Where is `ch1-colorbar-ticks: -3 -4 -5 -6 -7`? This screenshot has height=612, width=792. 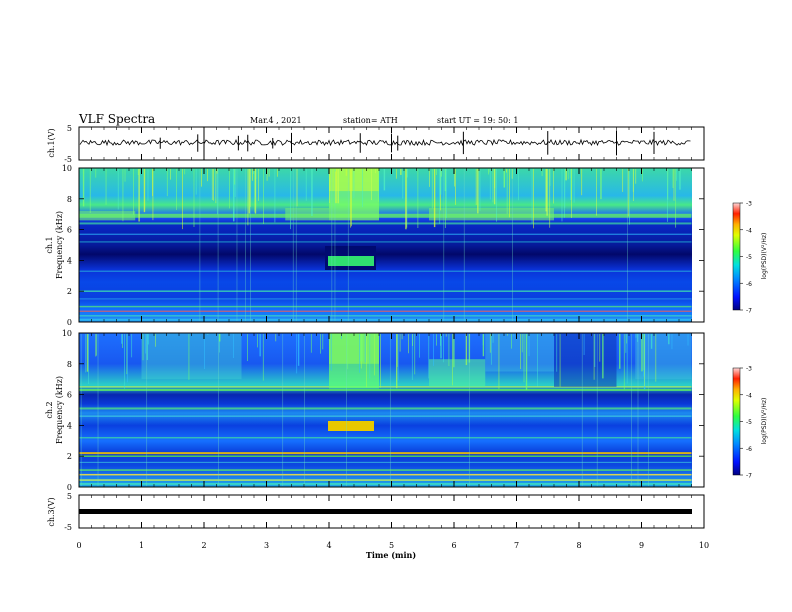
ch1-colorbar-ticks: -3 -4 -5 -6 -7 is located at coordinates (746, 258).